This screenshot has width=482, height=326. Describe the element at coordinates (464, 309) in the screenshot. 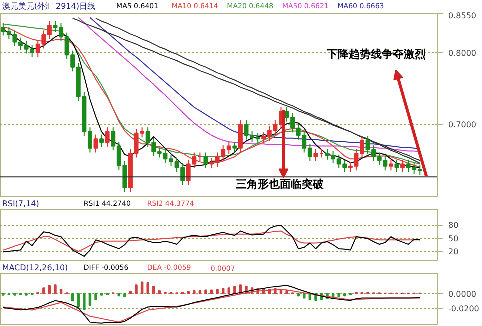

I see `y-tick-label: -0.0200` at that location.